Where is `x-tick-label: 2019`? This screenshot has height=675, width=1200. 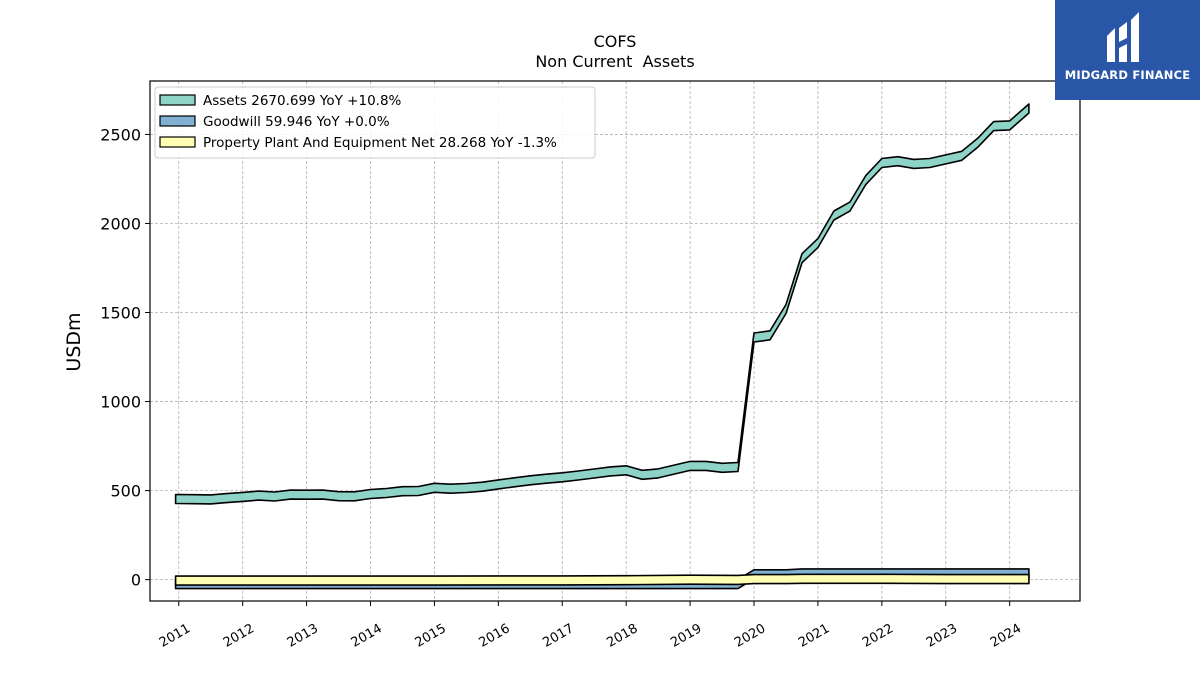 x-tick-label: 2019 is located at coordinates (686, 636).